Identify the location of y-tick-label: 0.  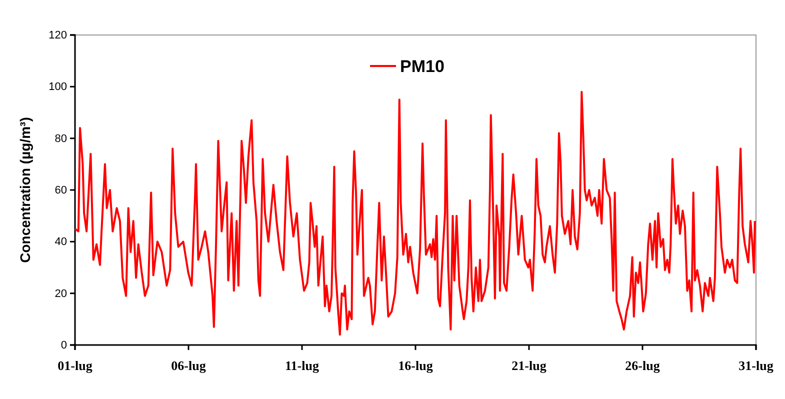
(63, 346).